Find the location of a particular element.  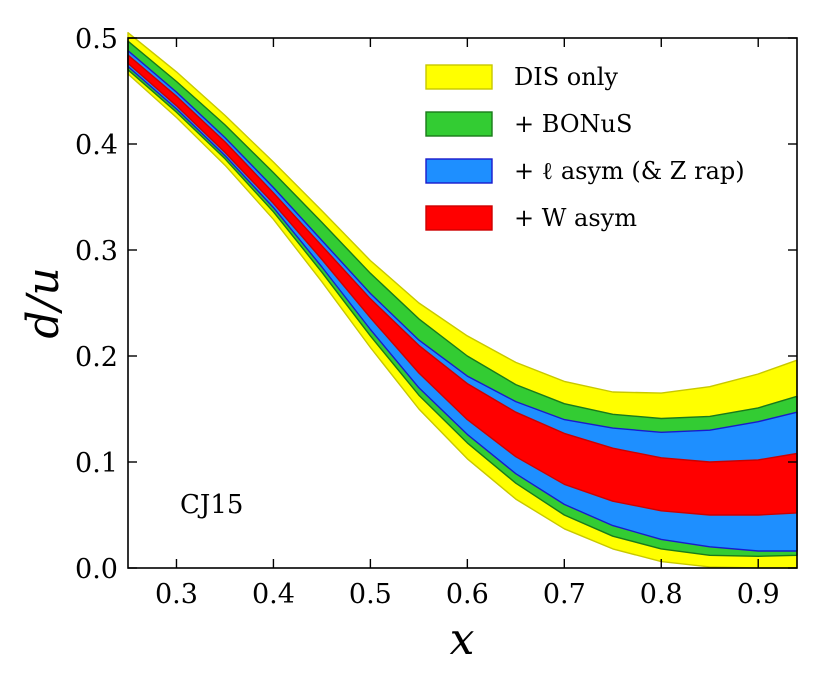

x-axis-title: x is located at coordinates (462, 639).